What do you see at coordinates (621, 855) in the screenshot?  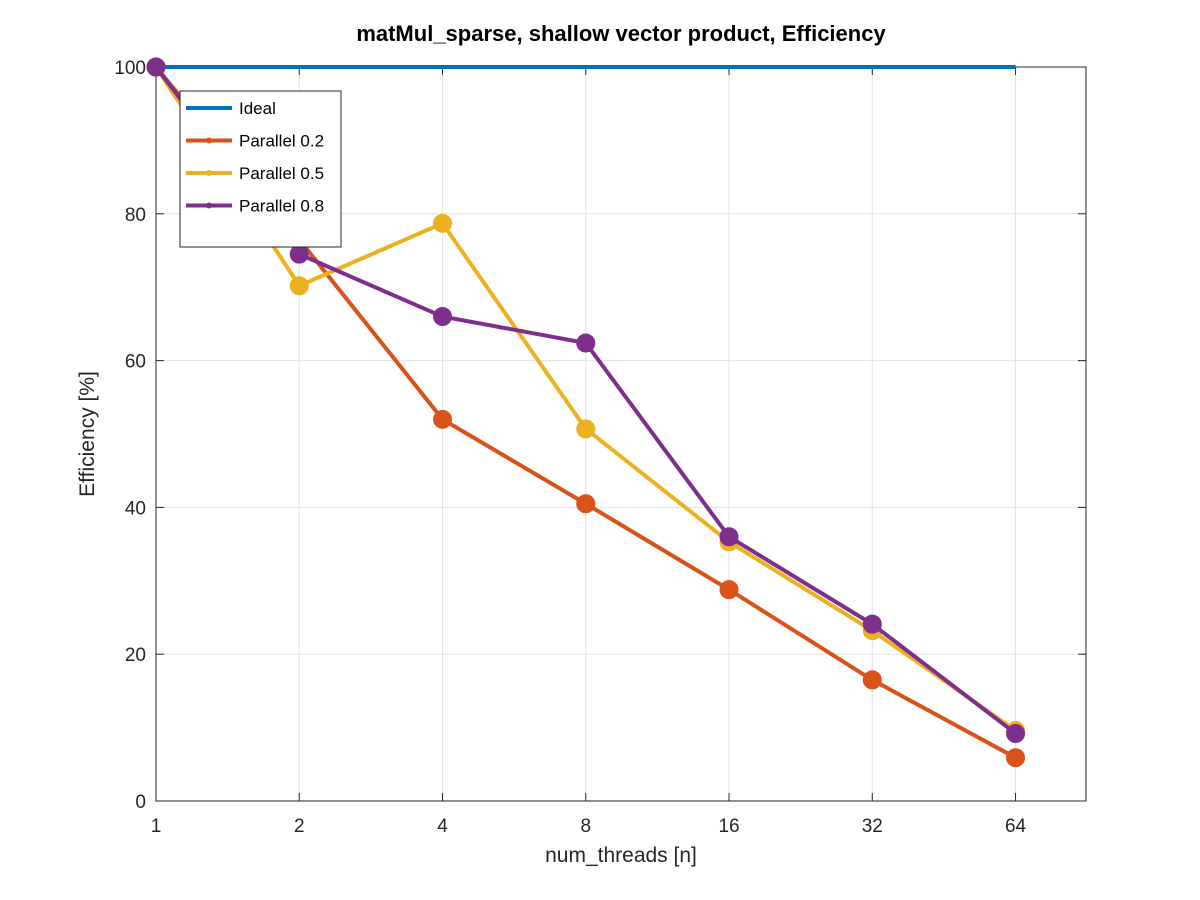 I see `x-axis-label: num_threads [n]` at bounding box center [621, 855].